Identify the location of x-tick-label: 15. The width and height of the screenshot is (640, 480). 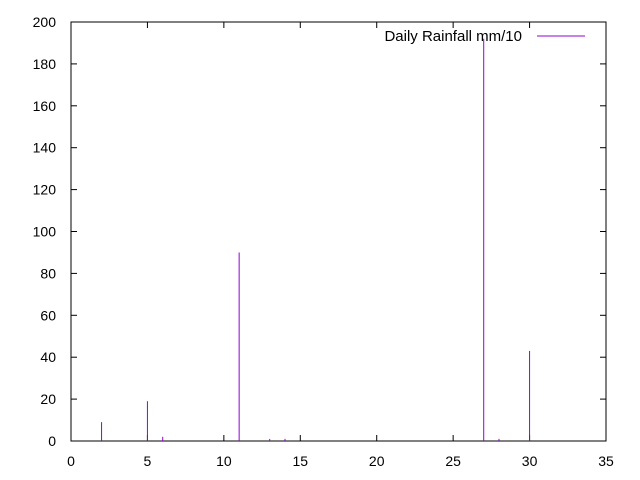
(300, 461).